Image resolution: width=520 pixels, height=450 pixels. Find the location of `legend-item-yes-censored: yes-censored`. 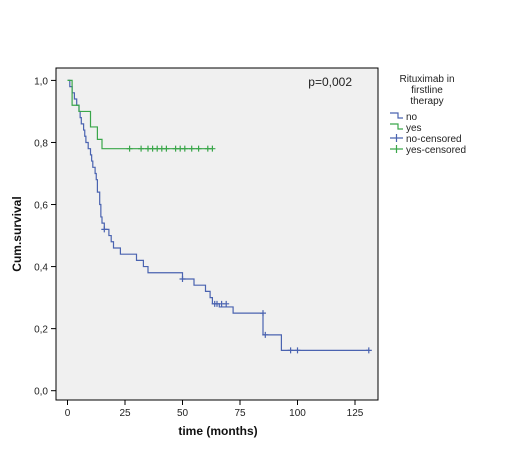

legend-item-yes-censored: yes-censored is located at coordinates (428, 150).